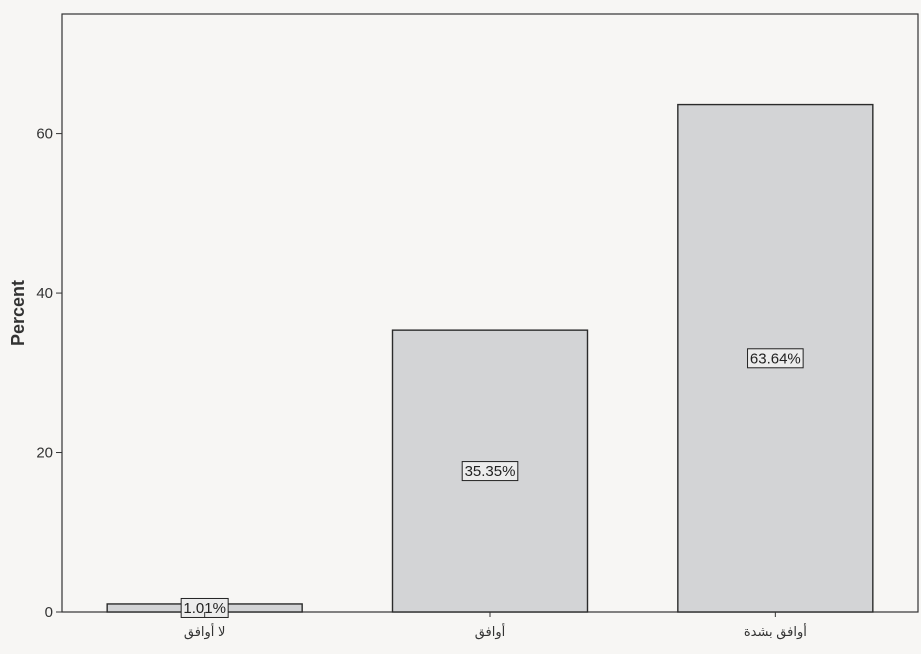 This screenshot has height=654, width=921. I want to click on data-label: 35.35%, so click(490, 471).